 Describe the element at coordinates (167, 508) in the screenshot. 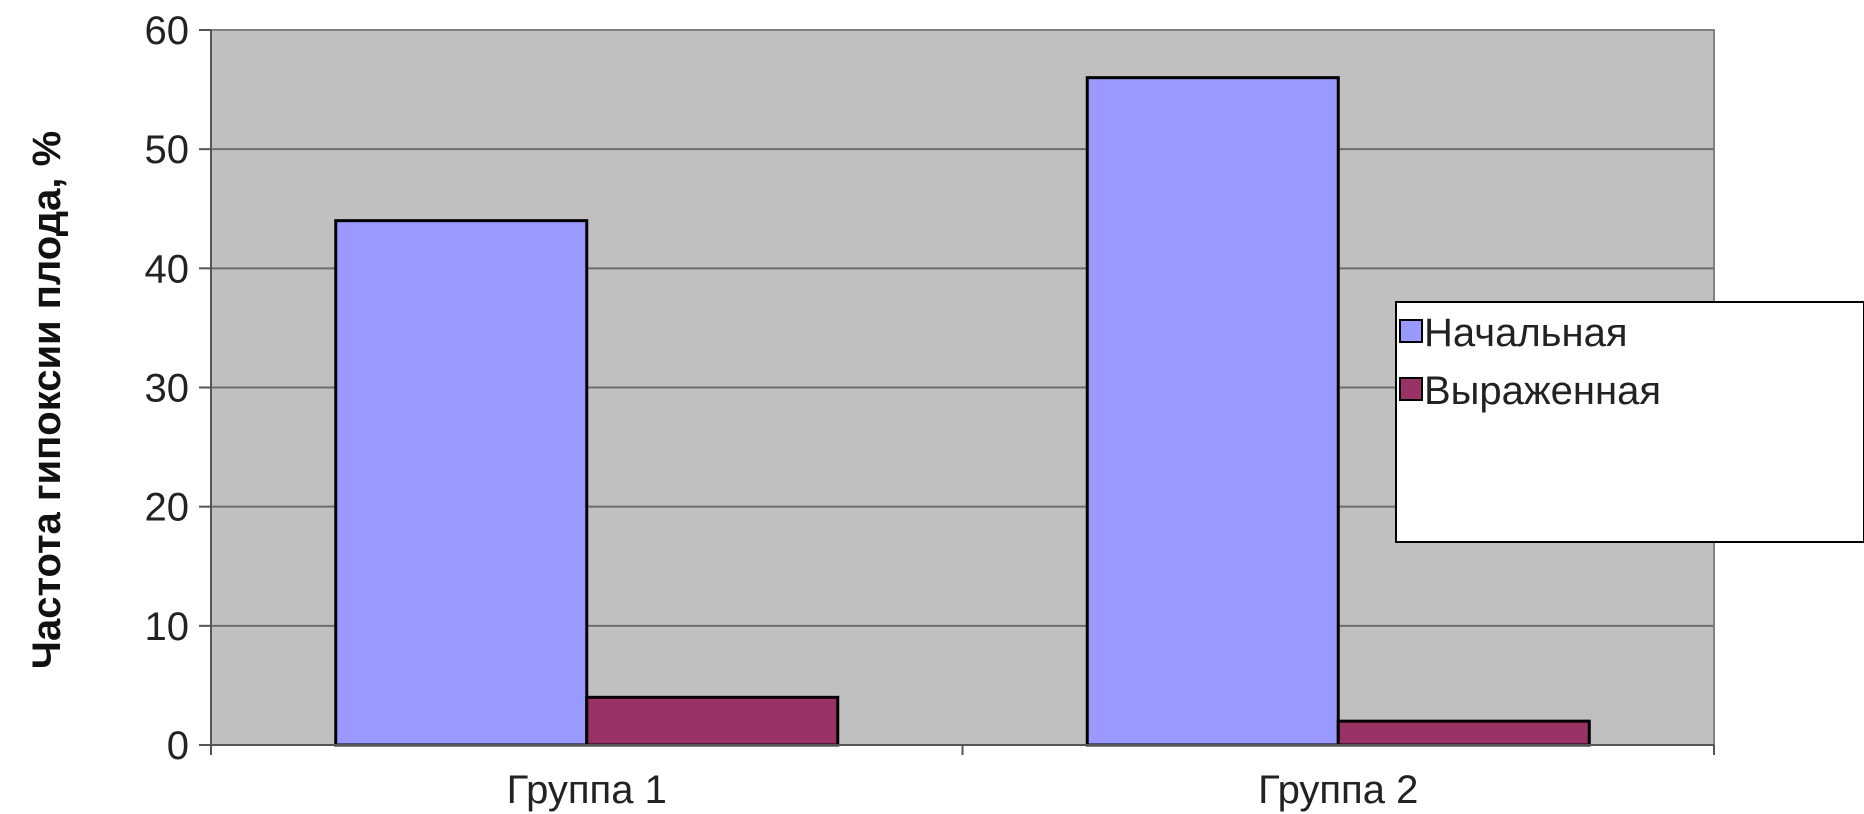

I see `y-tick-label: 20` at that location.